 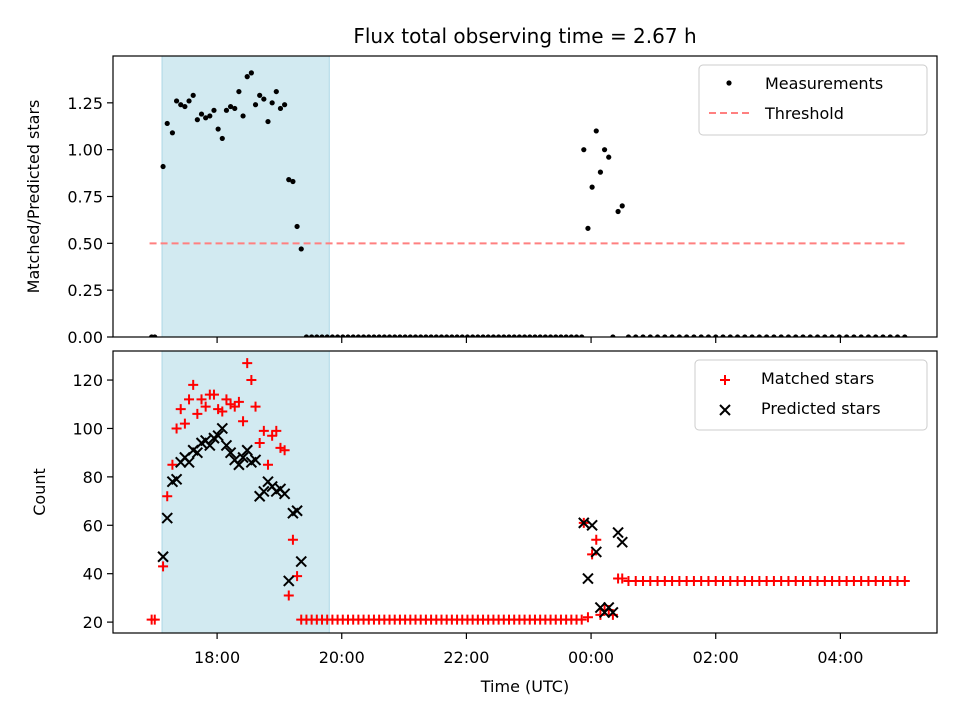 What do you see at coordinates (245, 196) in the screenshot?
I see `observing-span` at bounding box center [245, 196].